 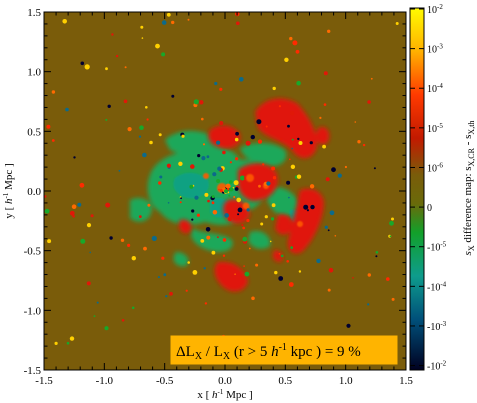 What do you see at coordinates (437, 286) in the screenshot?
I see `colorbar-tick-label: -10-4` at bounding box center [437, 286].